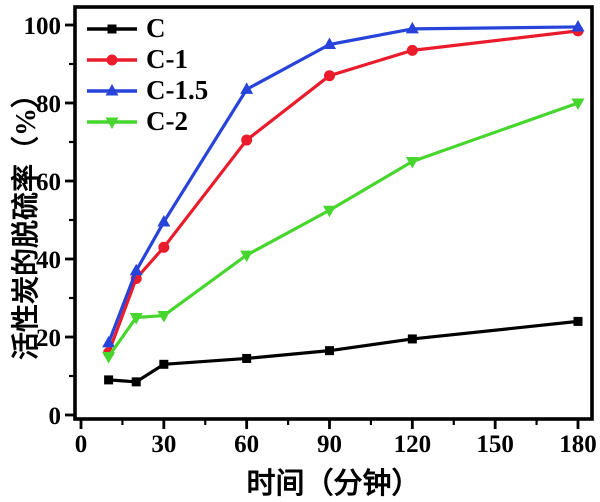  I want to click on legend-label: C-2, so click(167, 121).